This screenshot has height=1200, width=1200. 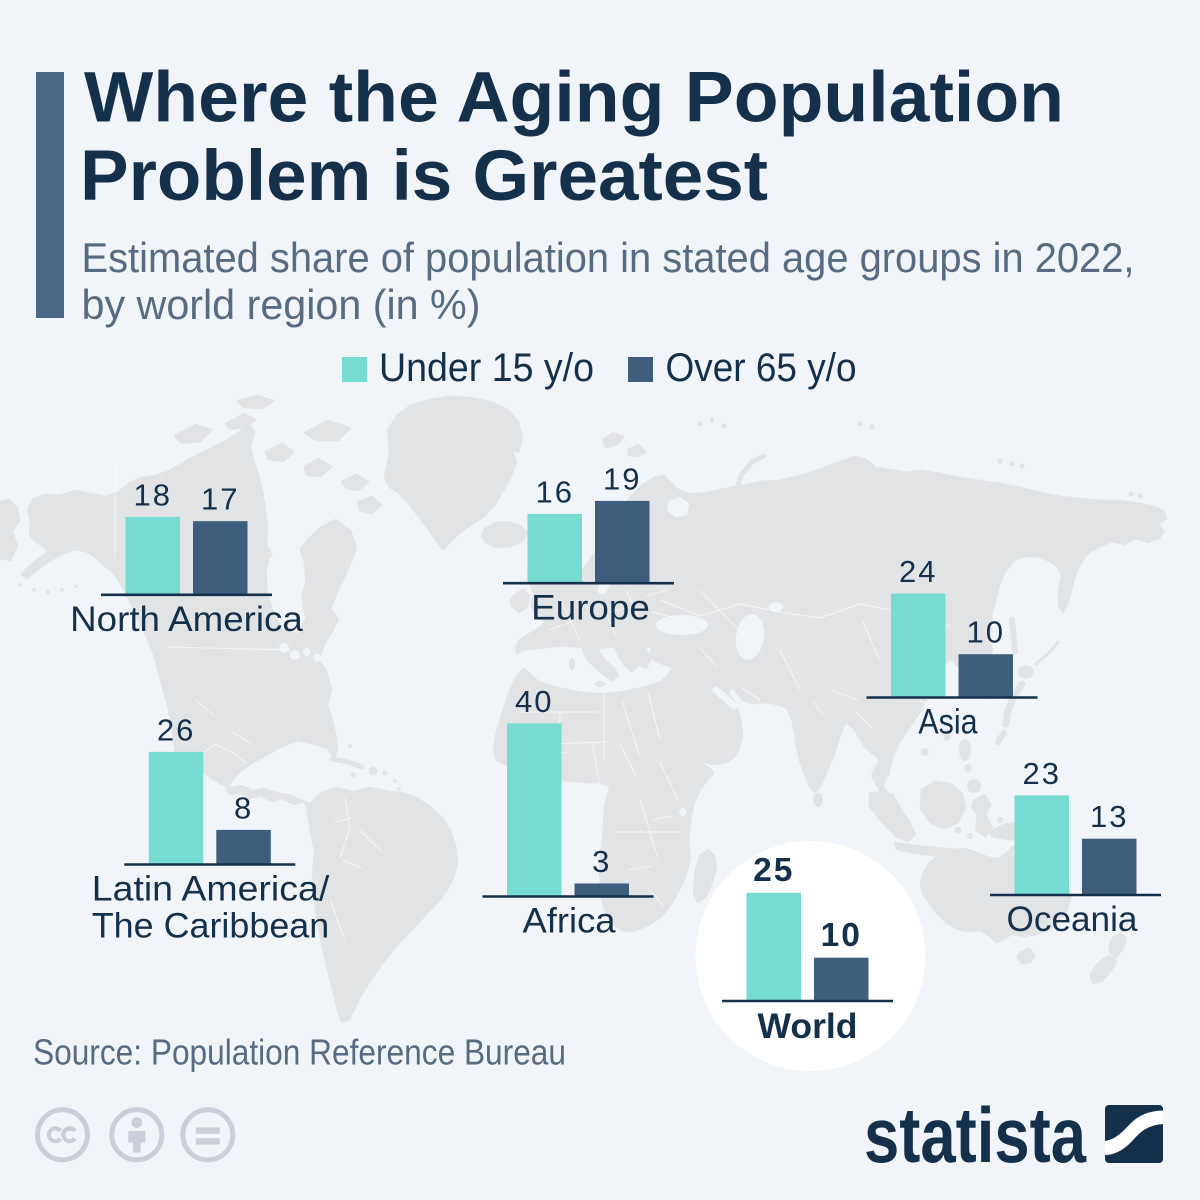 What do you see at coordinates (1042, 773) in the screenshot?
I see `svg-text: 23` at bounding box center [1042, 773].